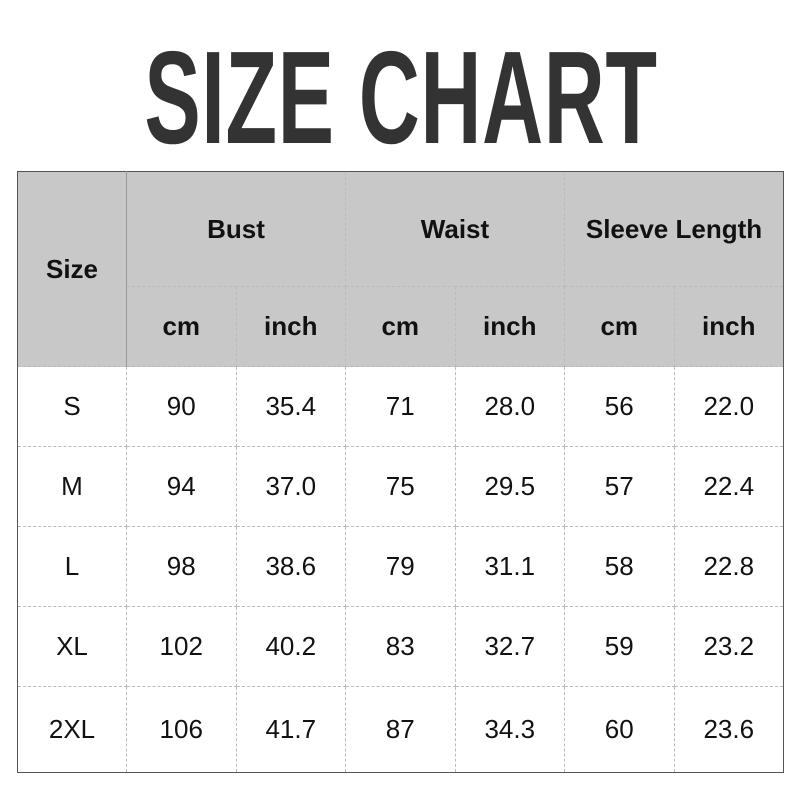 This screenshot has width=800, height=800. What do you see at coordinates (619, 566) in the screenshot?
I see `table-cell: 58` at bounding box center [619, 566].